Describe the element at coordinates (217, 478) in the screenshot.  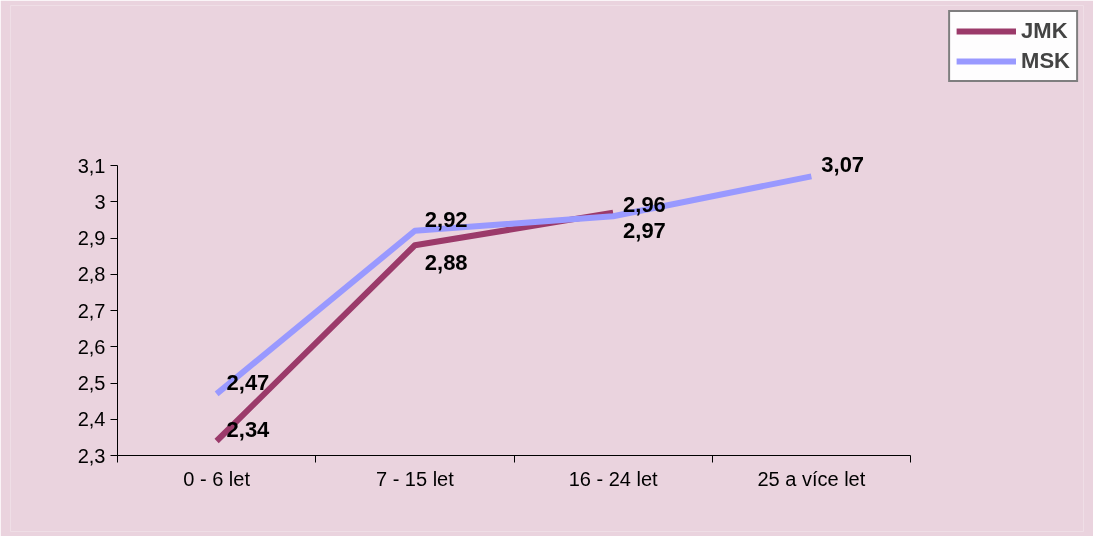
I see `x-tick-label: 0 - 6 let` at that location.